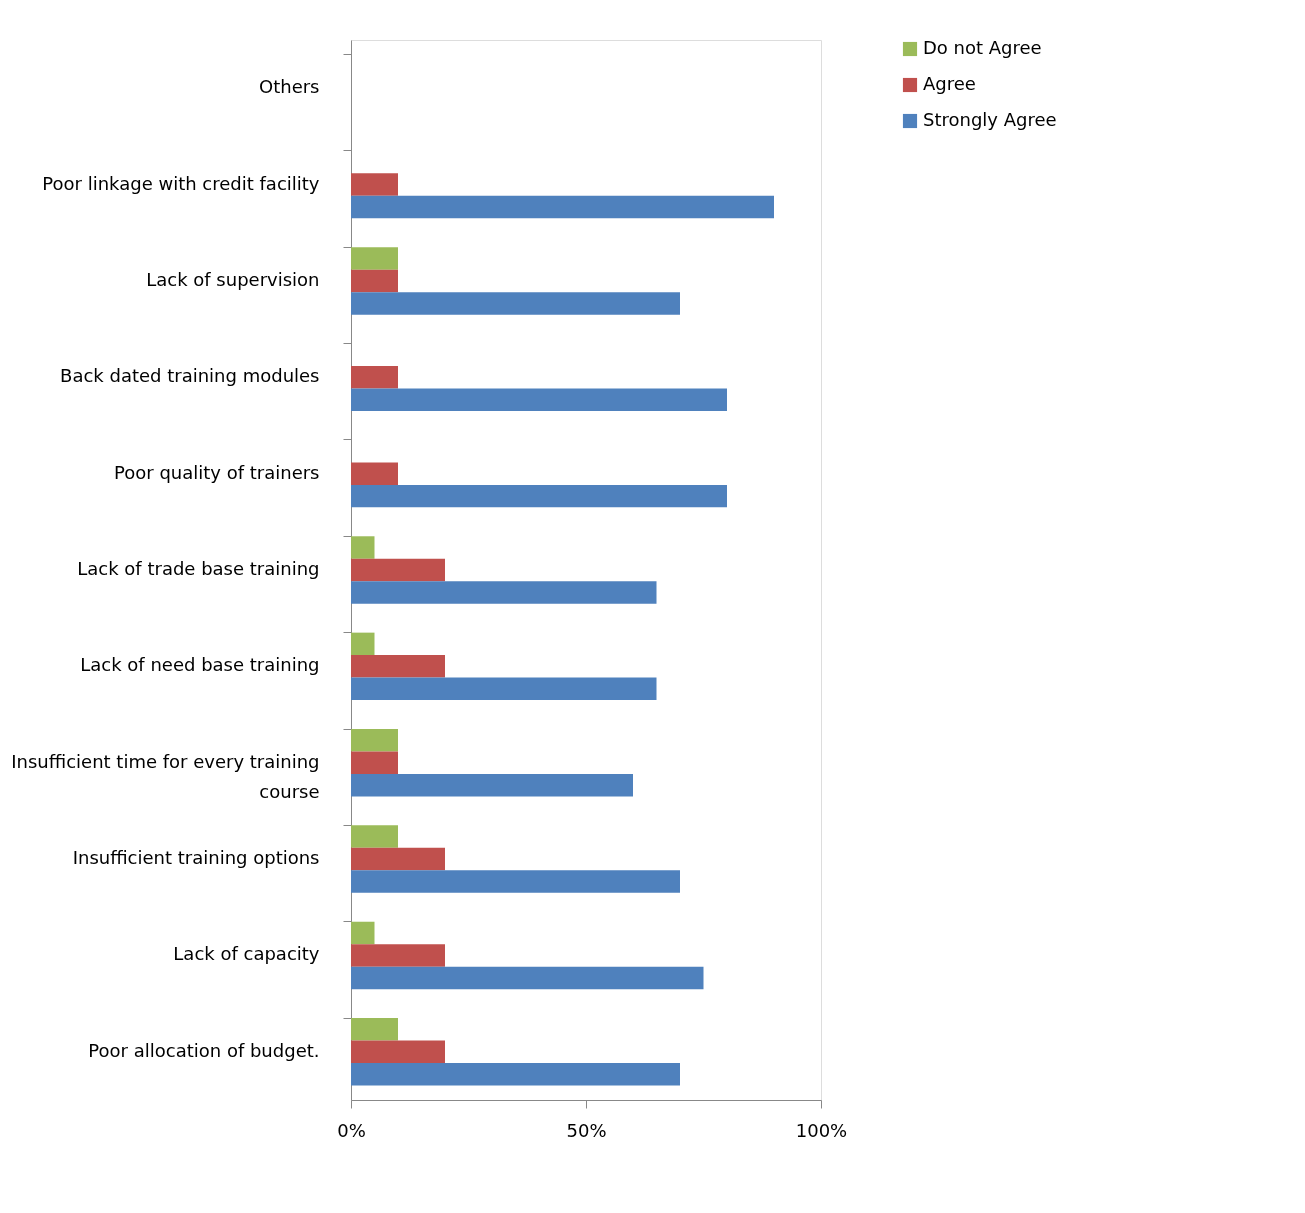 Image resolution: width=1305 pixels, height=1213 pixels. What do you see at coordinates (190, 376) in the screenshot?
I see `y-tick-label: Back dated training modules` at bounding box center [190, 376].